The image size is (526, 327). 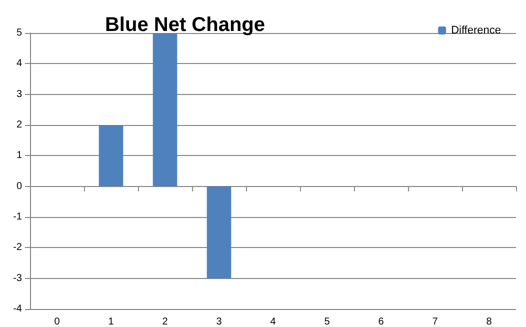 What do you see at coordinates (19, 33) in the screenshot?
I see `y-tick-label: 5` at bounding box center [19, 33].